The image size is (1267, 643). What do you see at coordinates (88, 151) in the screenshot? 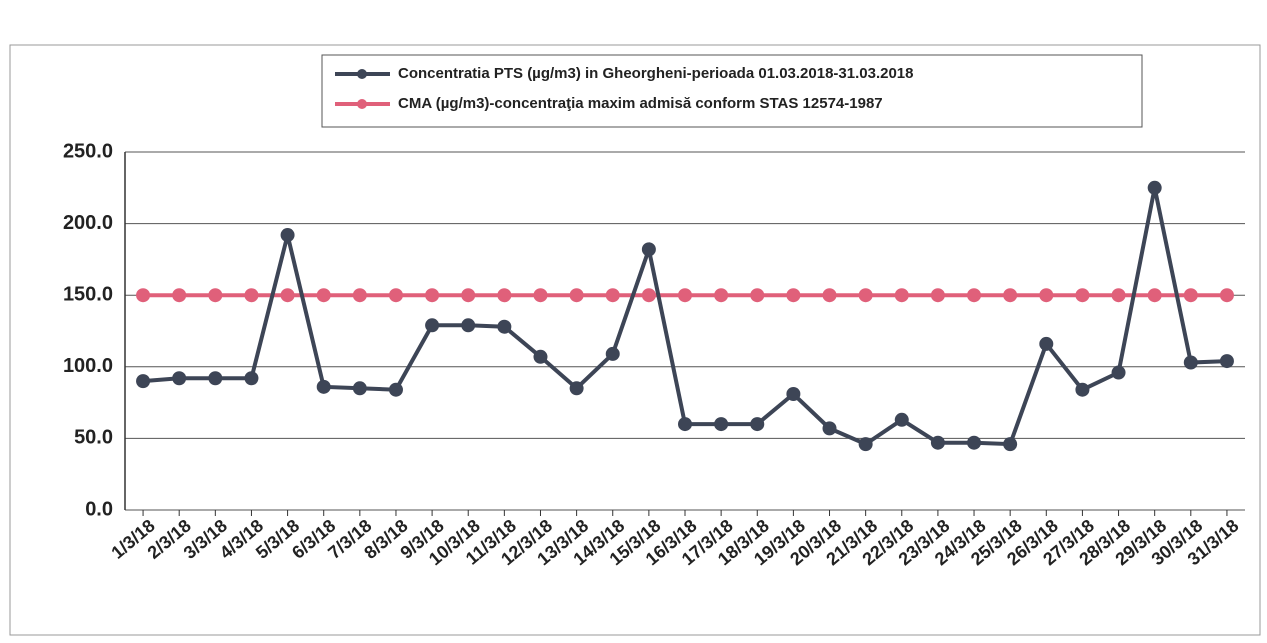
I see `y-tick-label: 250.0` at bounding box center [88, 151].